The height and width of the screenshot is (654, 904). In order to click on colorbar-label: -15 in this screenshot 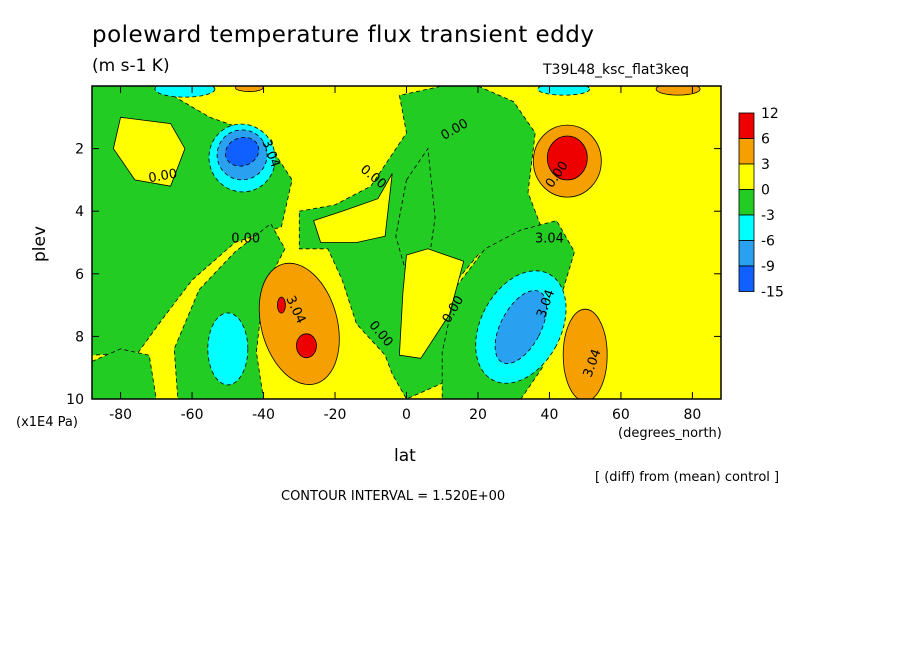, I will do `click(772, 293)`.